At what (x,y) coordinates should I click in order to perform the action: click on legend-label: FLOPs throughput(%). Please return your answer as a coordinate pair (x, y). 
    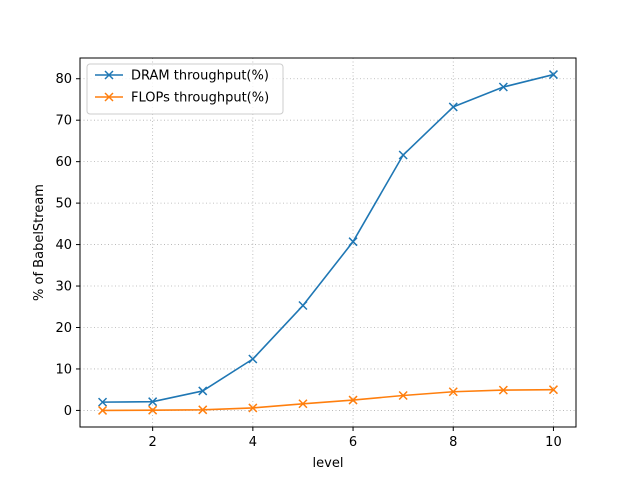
    Looking at the image, I should click on (200, 98).